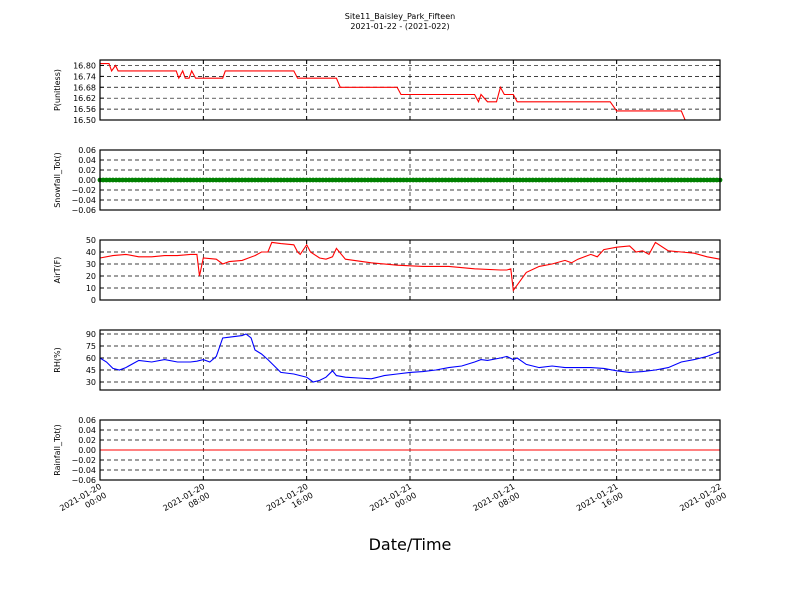 The width and height of the screenshot is (800, 600). What do you see at coordinates (93, 300) in the screenshot?
I see `y-tick-label: 0` at bounding box center [93, 300].